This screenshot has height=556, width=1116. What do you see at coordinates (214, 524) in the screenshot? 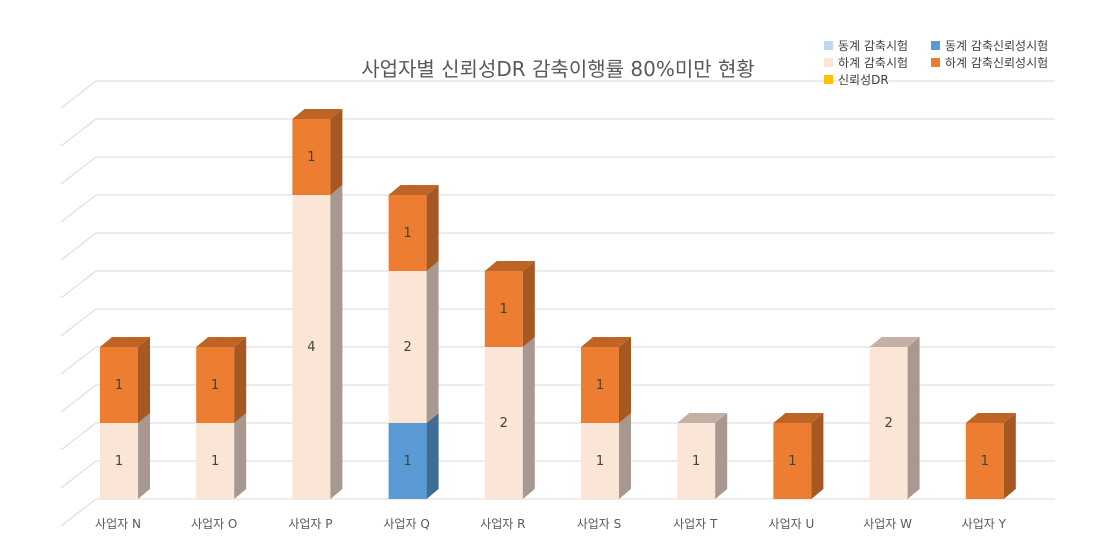
I see `x-tick-label: 사업자 O` at bounding box center [214, 524].